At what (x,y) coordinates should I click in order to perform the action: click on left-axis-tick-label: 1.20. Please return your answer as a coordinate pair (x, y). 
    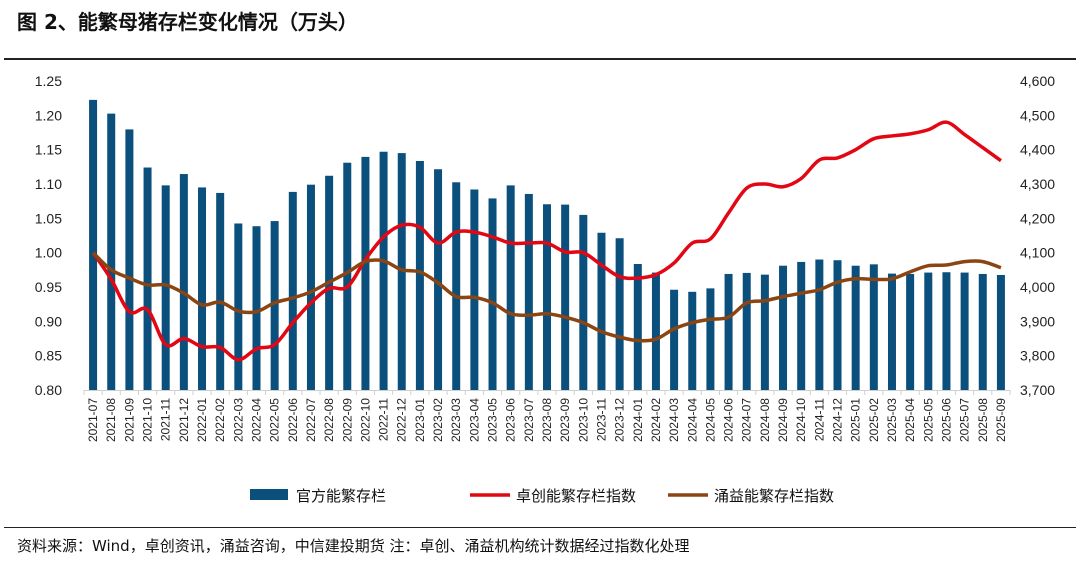
    Looking at the image, I should click on (48, 115).